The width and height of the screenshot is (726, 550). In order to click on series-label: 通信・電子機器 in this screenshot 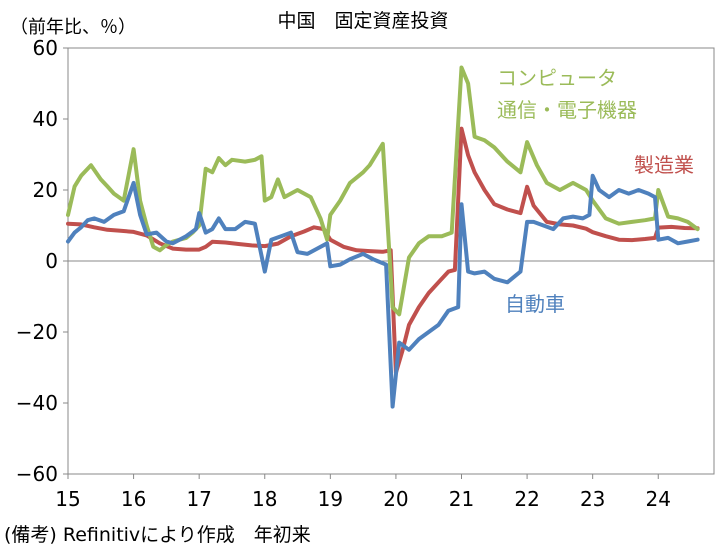, I will do `click(567, 110)`.